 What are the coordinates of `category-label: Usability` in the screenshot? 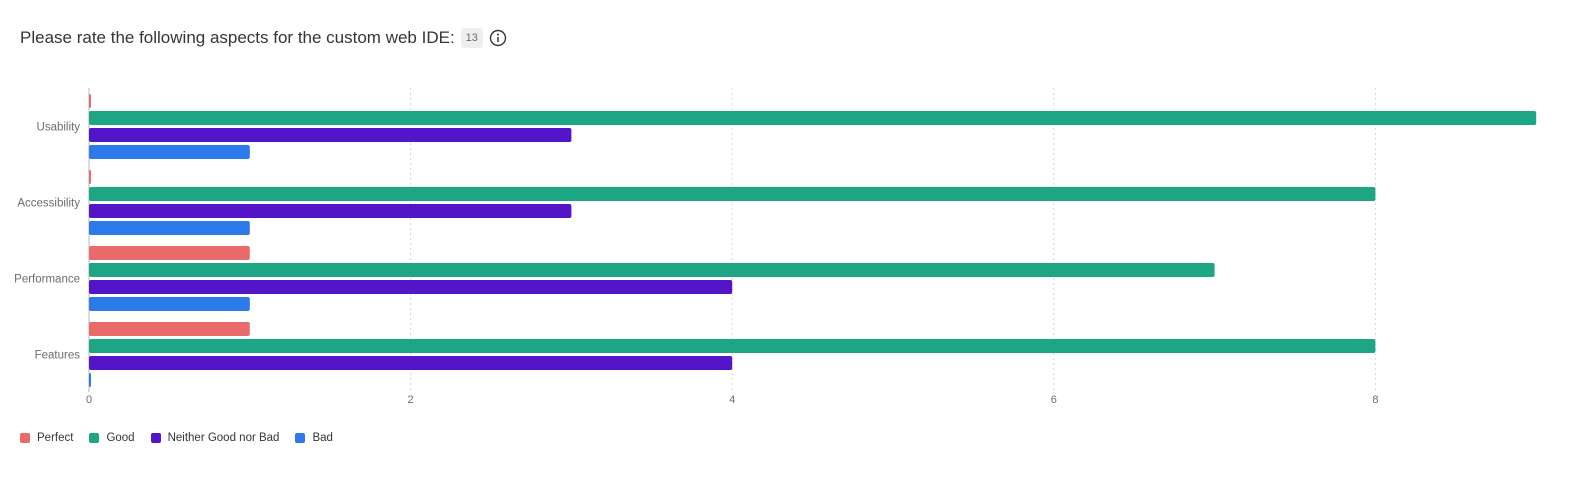 It's located at (59, 128).